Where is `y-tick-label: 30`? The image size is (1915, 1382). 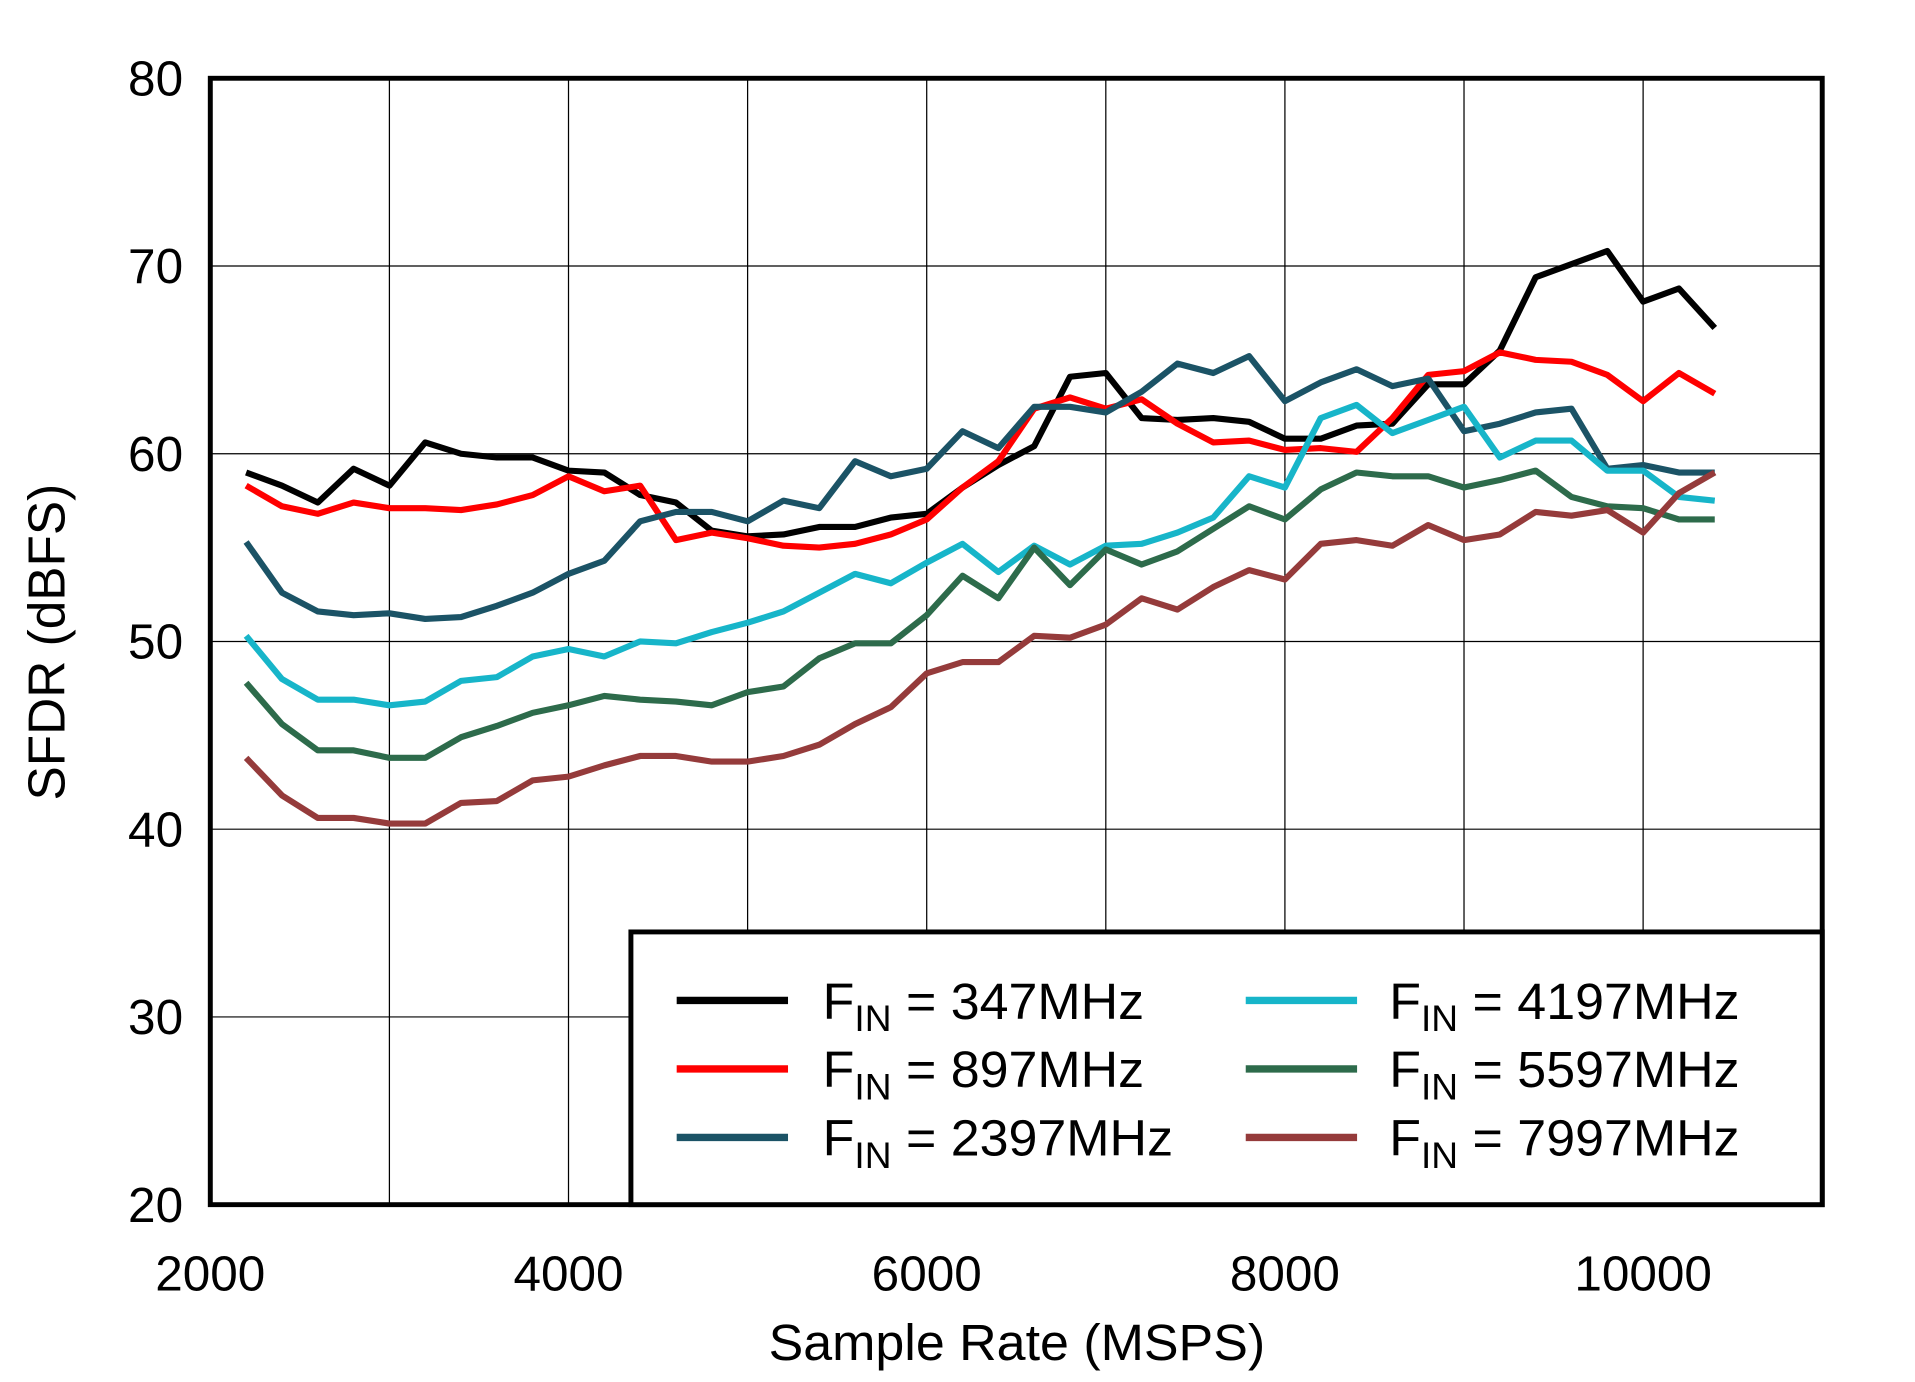 y-tick-label: 30 is located at coordinates (155, 1017).